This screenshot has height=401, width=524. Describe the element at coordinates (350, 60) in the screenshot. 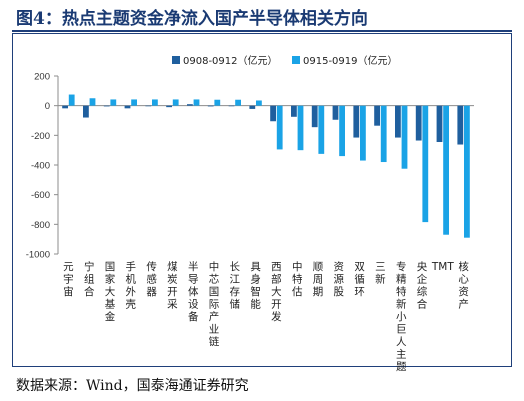

I see `legend-label-2: 0915-0919（亿元）` at that location.